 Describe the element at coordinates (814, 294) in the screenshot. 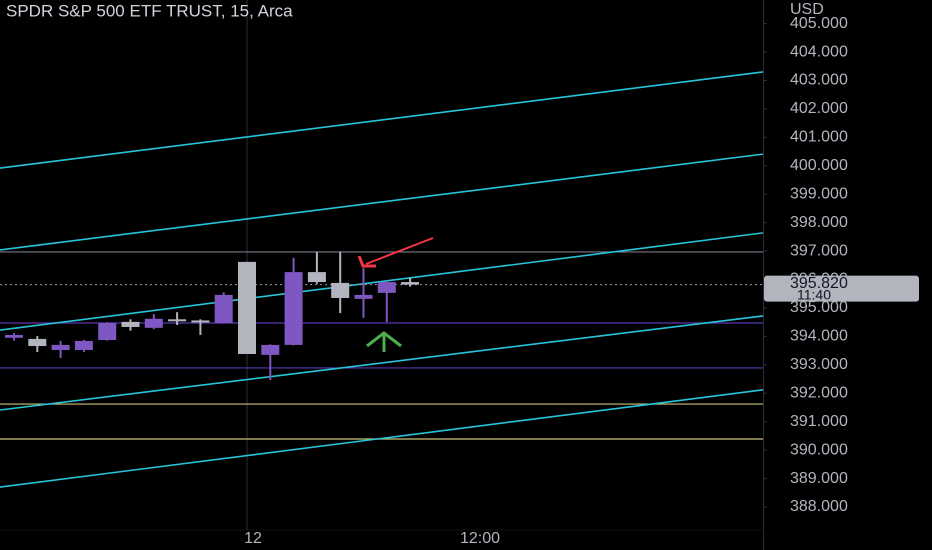

I see `price-tag-countdown: 11:40` at that location.